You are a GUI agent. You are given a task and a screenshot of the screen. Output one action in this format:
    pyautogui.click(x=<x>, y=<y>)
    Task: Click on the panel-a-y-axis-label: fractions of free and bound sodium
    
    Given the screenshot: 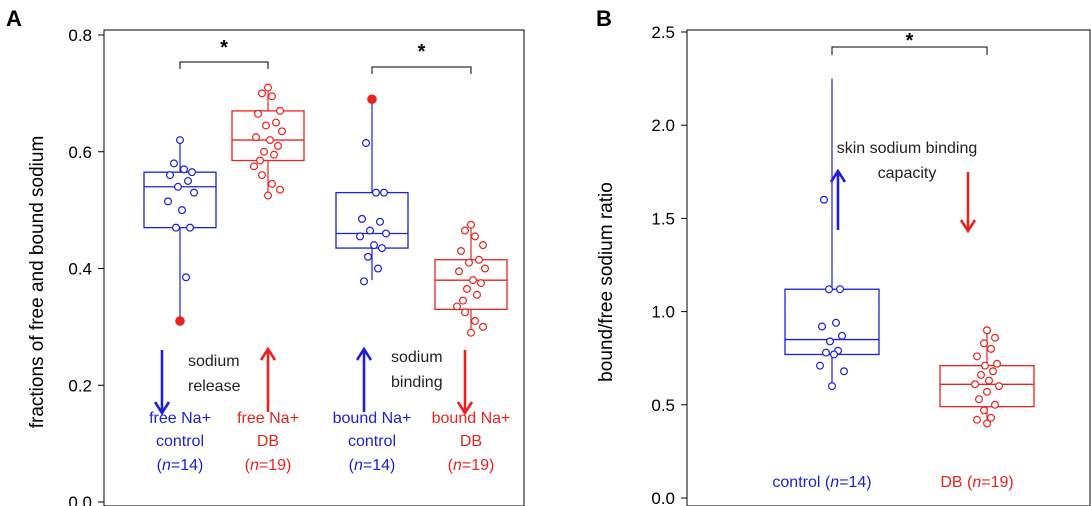 What is the action you would take?
    pyautogui.click(x=37, y=282)
    